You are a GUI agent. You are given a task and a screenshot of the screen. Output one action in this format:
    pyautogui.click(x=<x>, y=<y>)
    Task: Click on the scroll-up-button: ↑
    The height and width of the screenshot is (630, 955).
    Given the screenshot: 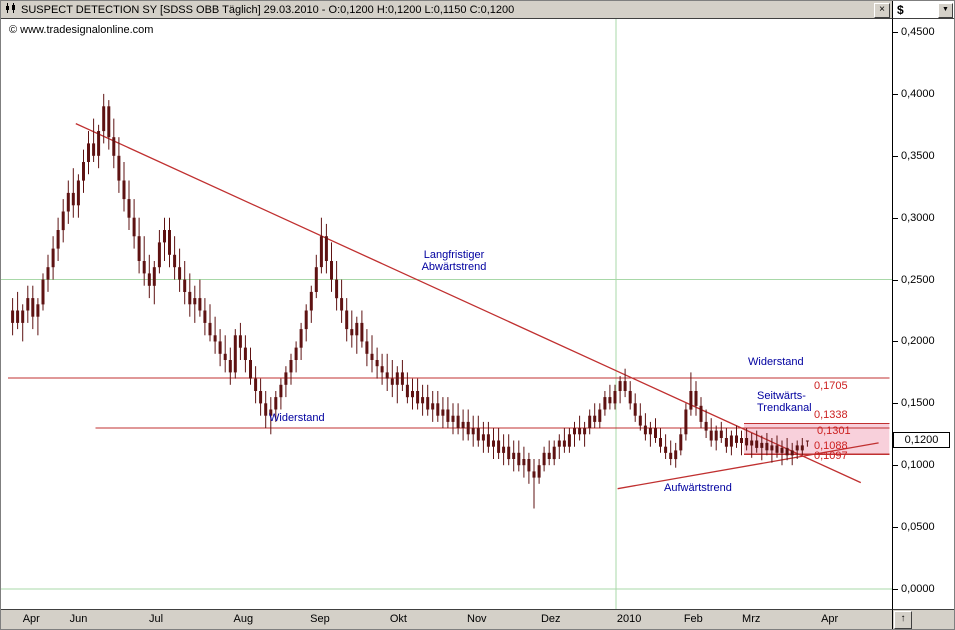 What is the action you would take?
    pyautogui.click(x=903, y=620)
    